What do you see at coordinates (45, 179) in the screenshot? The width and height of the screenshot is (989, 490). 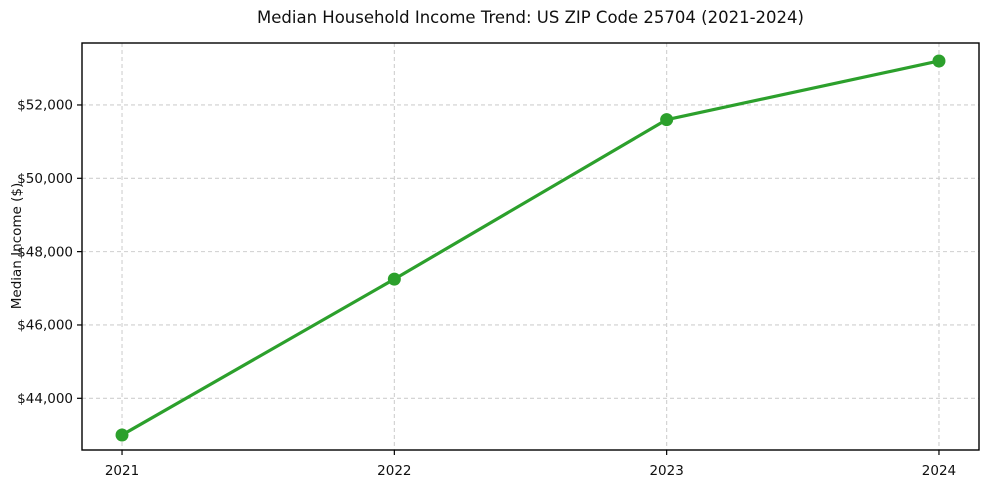 I see `y-tick-label: $50,000` at bounding box center [45, 179].